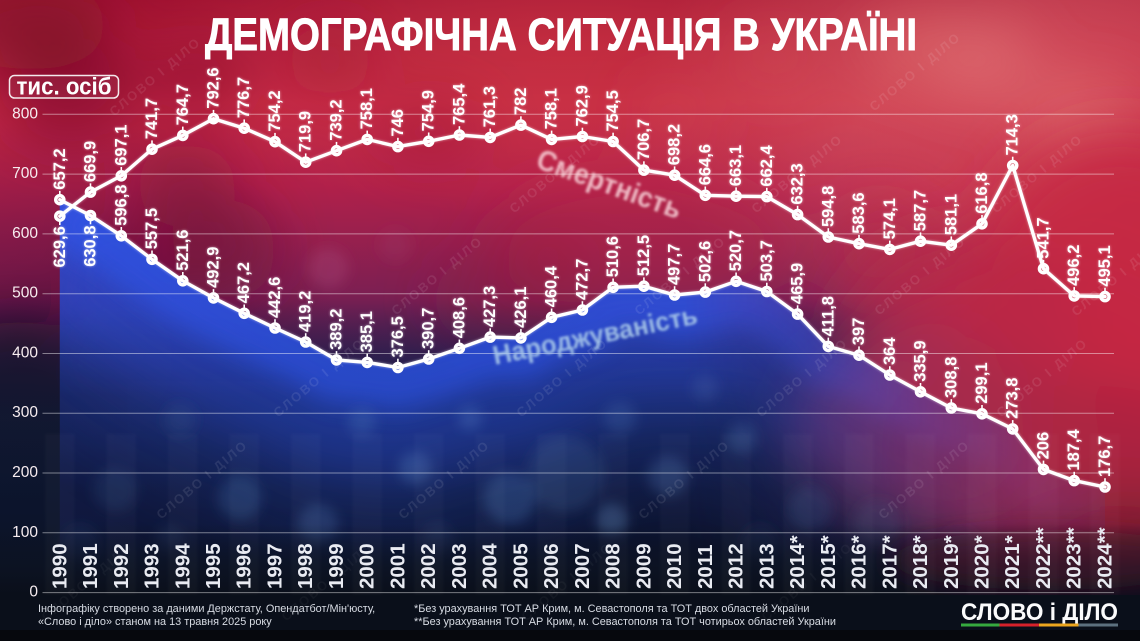  What do you see at coordinates (60, 246) in the screenshot?
I see `svg-text: 629,6` at bounding box center [60, 246].